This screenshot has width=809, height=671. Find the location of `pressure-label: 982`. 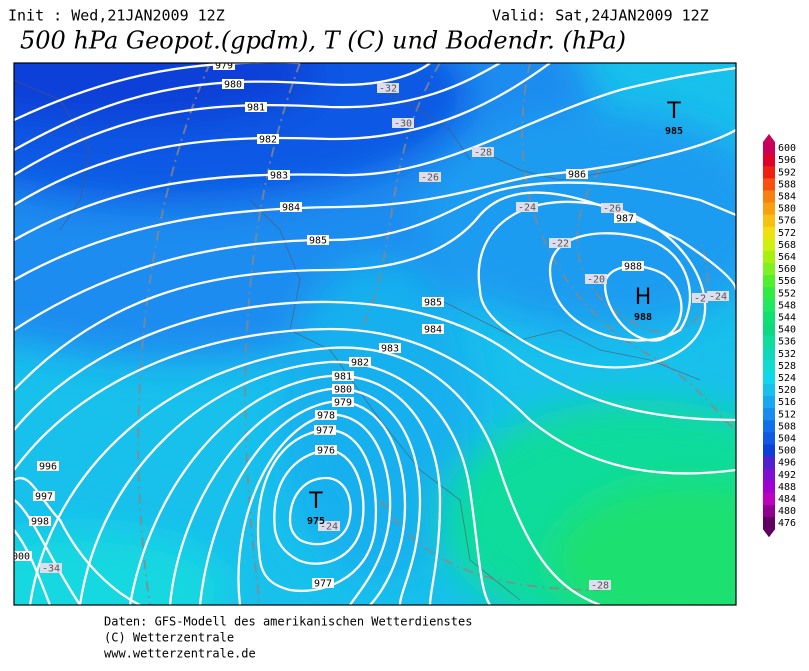

pressure-label: 982 is located at coordinates (268, 140).